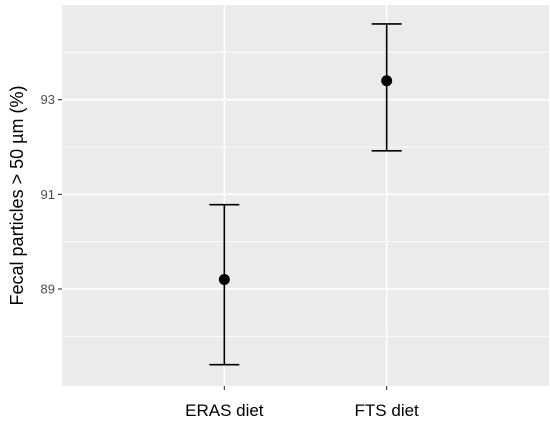 The width and height of the screenshot is (550, 424). I want to click on y-axis-title: Fecal particles > 50 µm (%), so click(17, 196).